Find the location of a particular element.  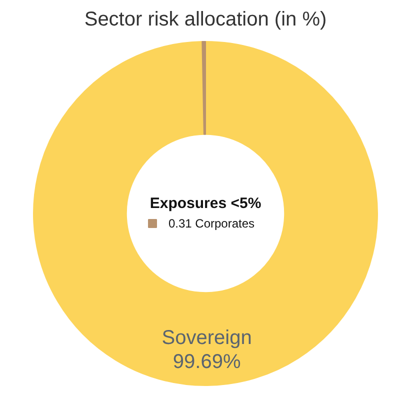

text: Exposures <5% is located at coordinates (206, 203).